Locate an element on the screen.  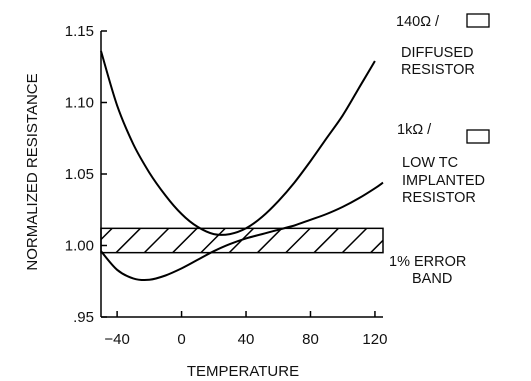
y-tick-label: 1.15 is located at coordinates (79, 31).